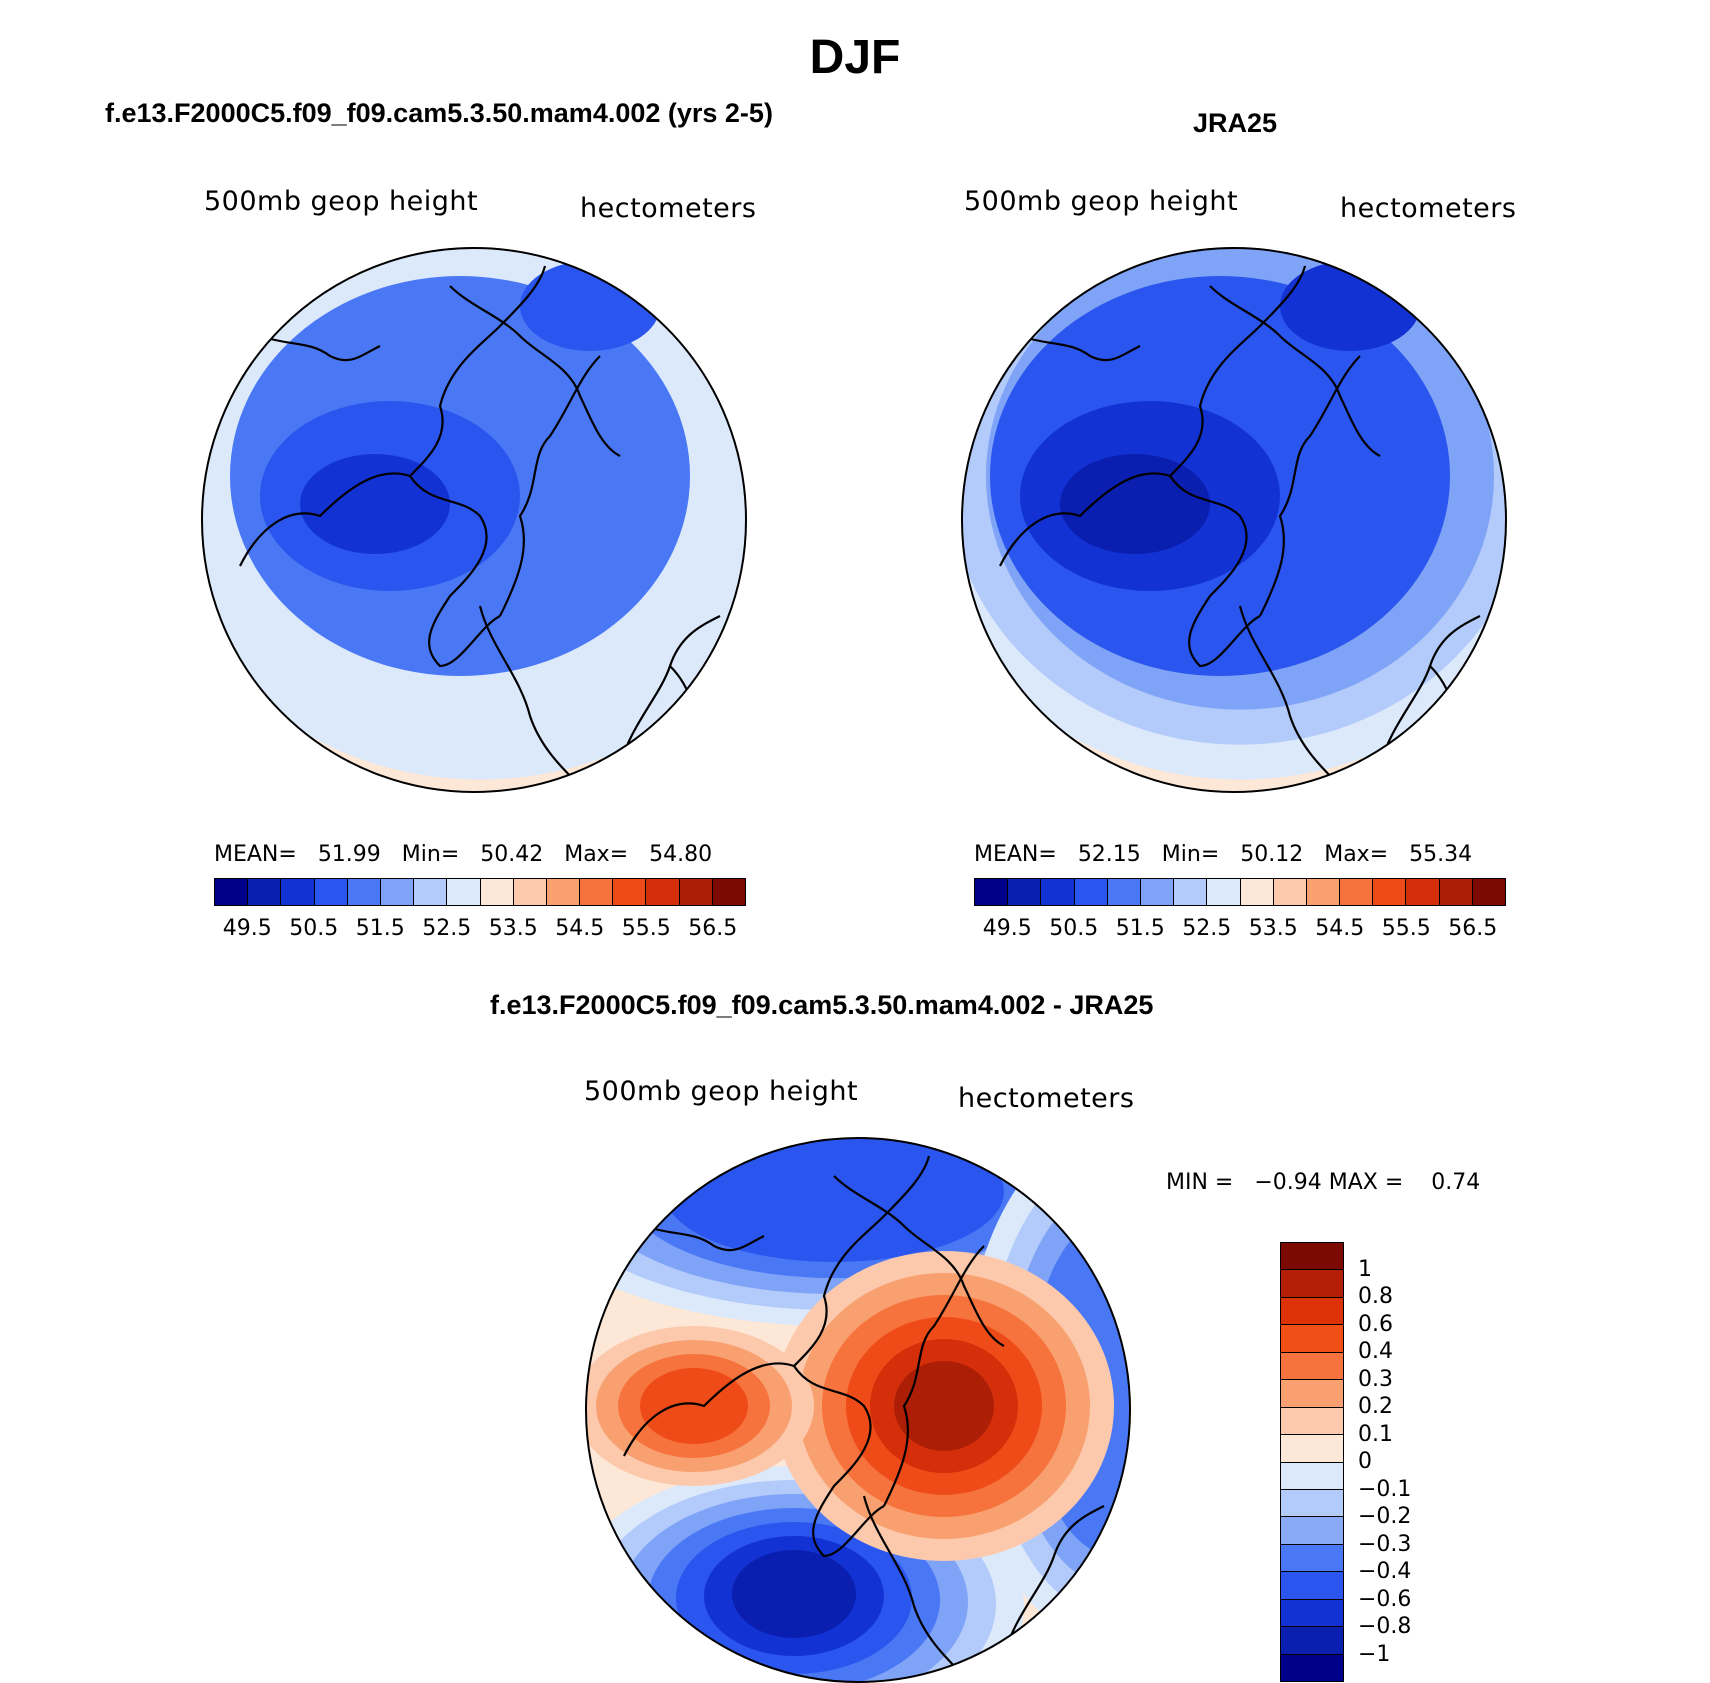 The image size is (1710, 1683). Describe the element at coordinates (1385, 1599) in the screenshot. I see `diff-colorbar-tick-label: −0.6` at that location.